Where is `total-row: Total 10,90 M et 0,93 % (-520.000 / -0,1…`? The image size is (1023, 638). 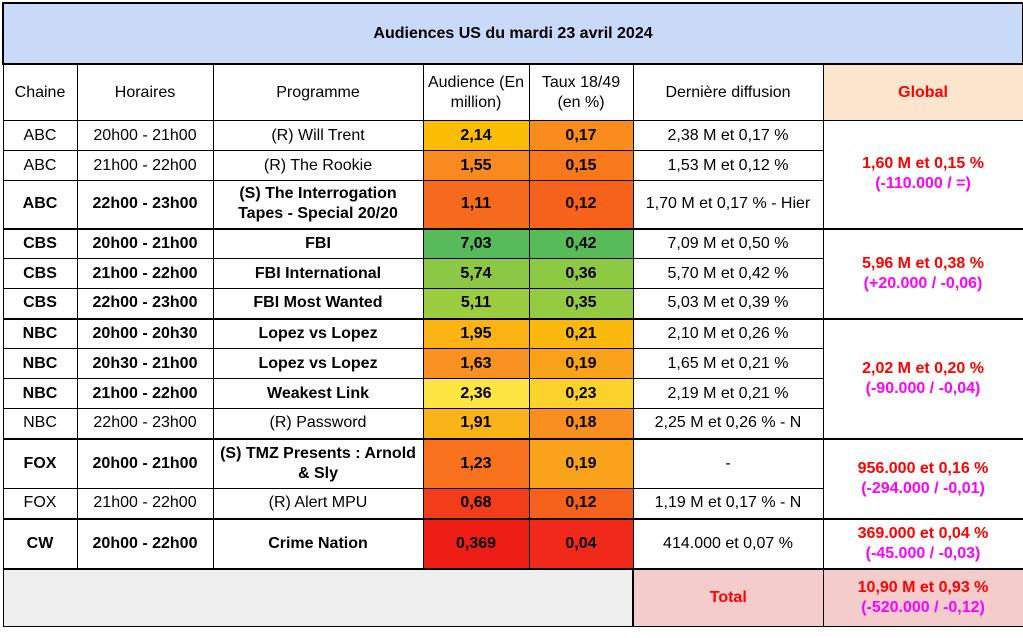
total-row: Total 10,90 M et 0,93 % (-520.000 / -0,1… is located at coordinates (512, 597).